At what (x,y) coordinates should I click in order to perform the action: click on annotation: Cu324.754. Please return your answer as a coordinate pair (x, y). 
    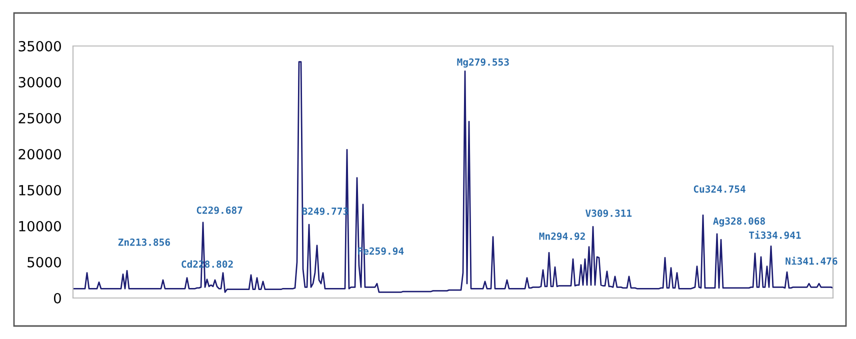
    Looking at the image, I should click on (720, 189).